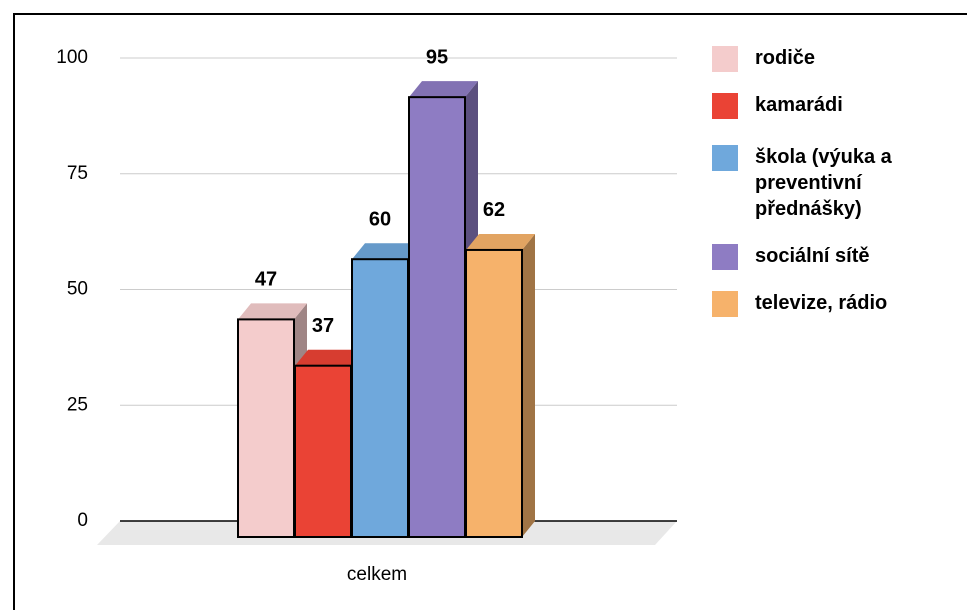 This screenshot has height=610, width=967. What do you see at coordinates (72, 57) in the screenshot?
I see `y-tick-label: 100` at bounding box center [72, 57].